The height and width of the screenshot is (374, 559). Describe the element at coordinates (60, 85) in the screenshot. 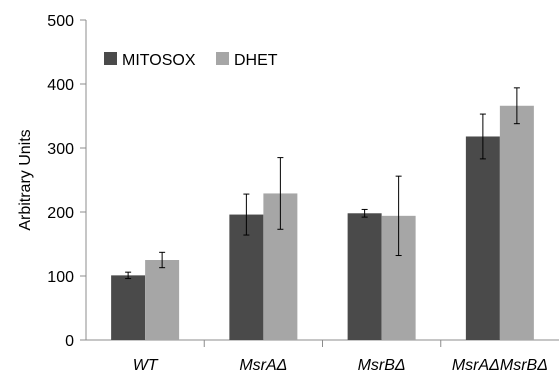

I see `y-tick-label: 400` at that location.